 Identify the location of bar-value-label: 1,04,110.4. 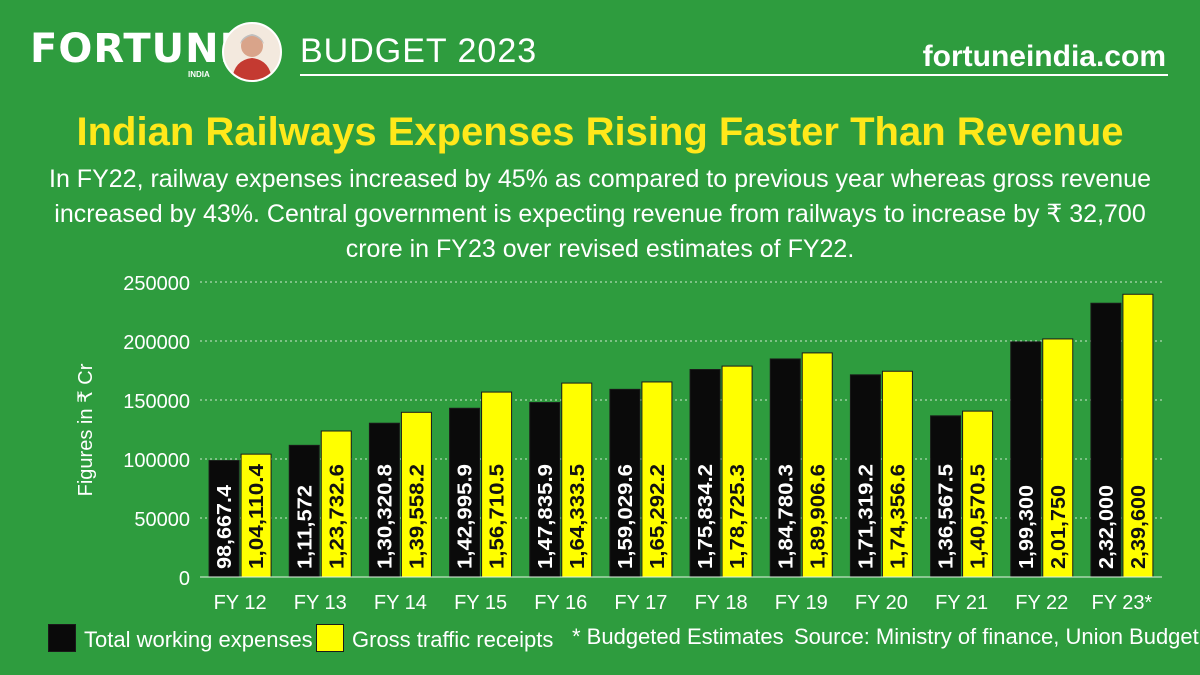
(257, 516).